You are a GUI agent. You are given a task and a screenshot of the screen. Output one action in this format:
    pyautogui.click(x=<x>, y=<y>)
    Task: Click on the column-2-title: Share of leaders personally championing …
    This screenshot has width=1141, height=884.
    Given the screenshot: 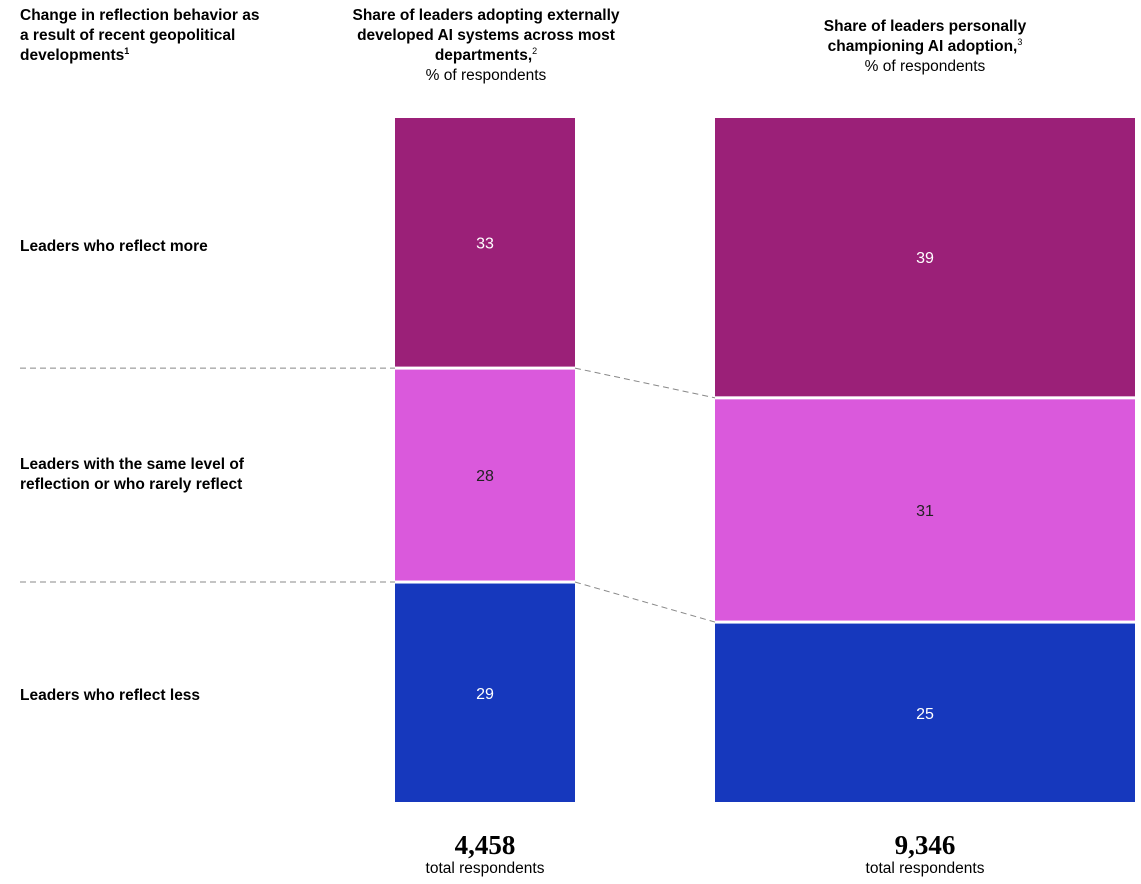 What is the action you would take?
    pyautogui.click(x=925, y=36)
    